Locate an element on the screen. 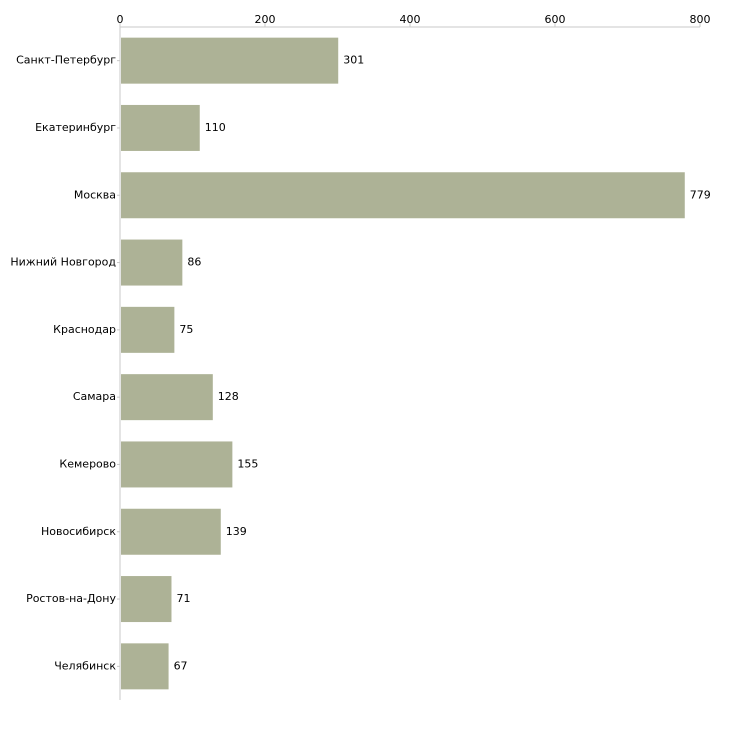 The height and width of the screenshot is (730, 730). category-label: Ростов-на-Дону is located at coordinates (71, 598).